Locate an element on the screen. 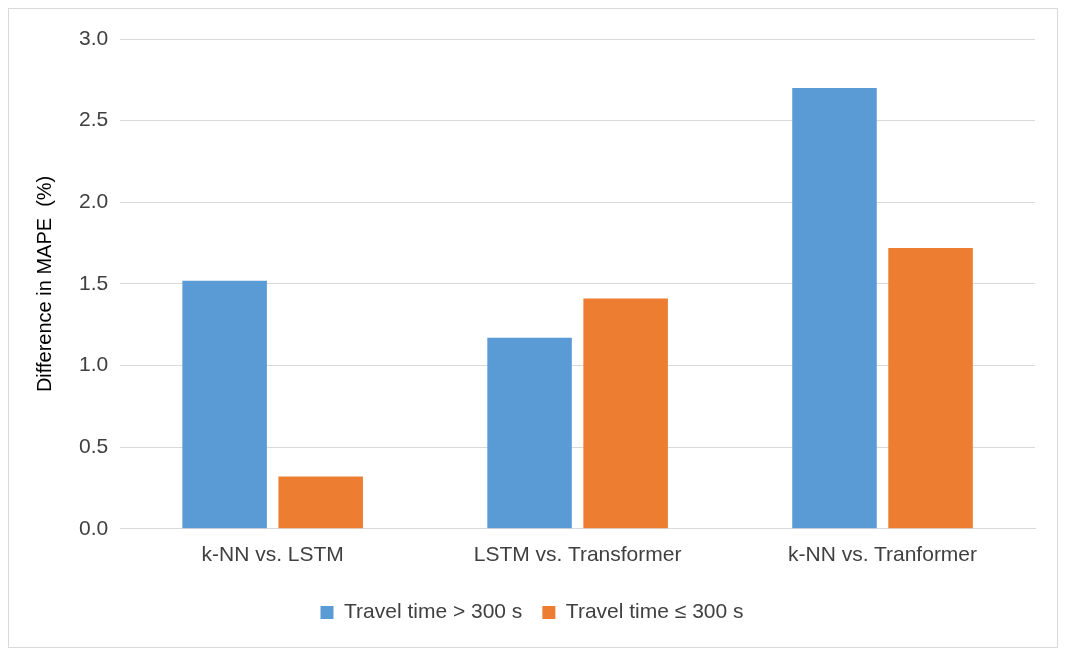  y-tick-label: 2.5 is located at coordinates (93, 119).